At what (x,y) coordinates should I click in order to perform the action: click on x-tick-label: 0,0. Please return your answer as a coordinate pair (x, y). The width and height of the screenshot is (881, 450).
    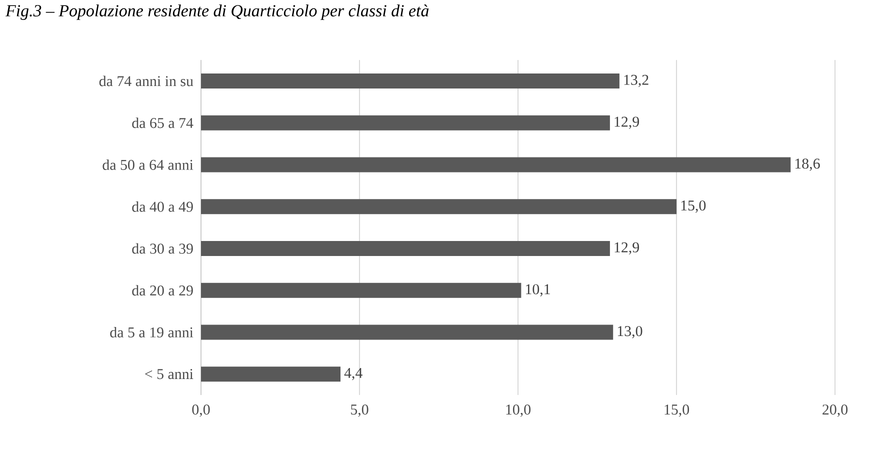
    Looking at the image, I should click on (201, 410).